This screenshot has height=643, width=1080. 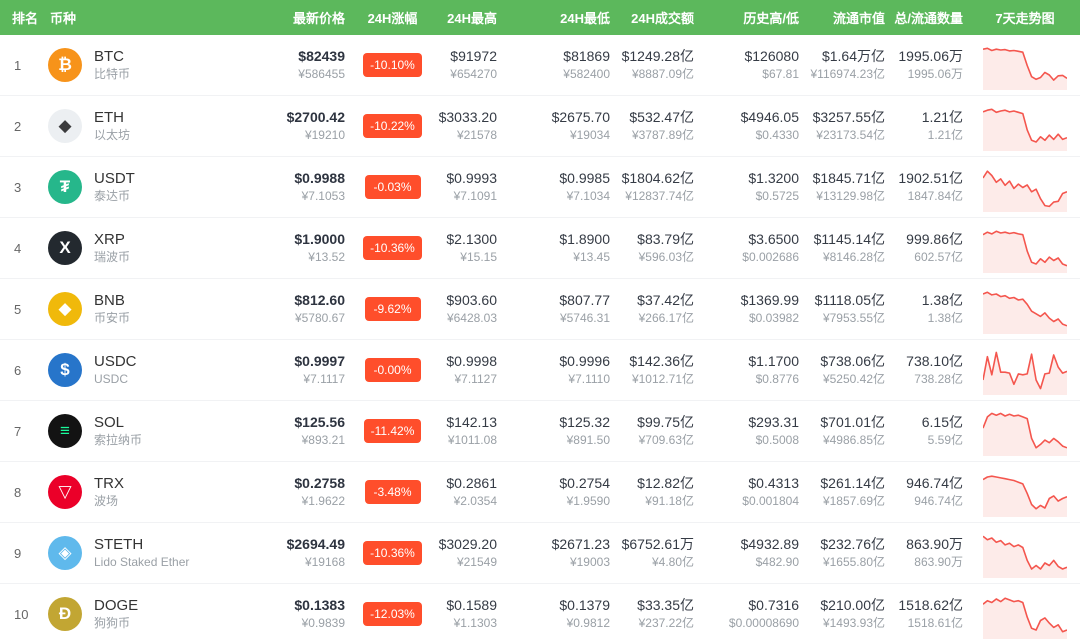 What do you see at coordinates (114, 179) in the screenshot?
I see `coin-symbol: USDT` at bounding box center [114, 179].